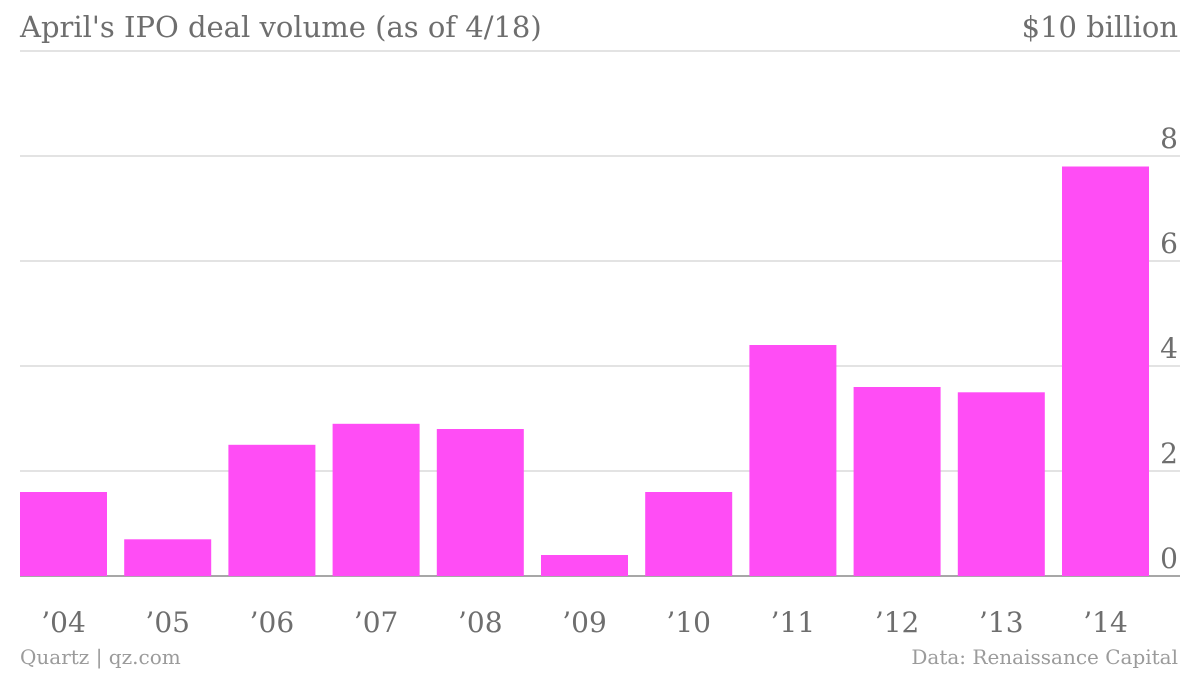 This screenshot has width=1200, height=676. I want to click on x-tick-label: ’12, so click(897, 622).